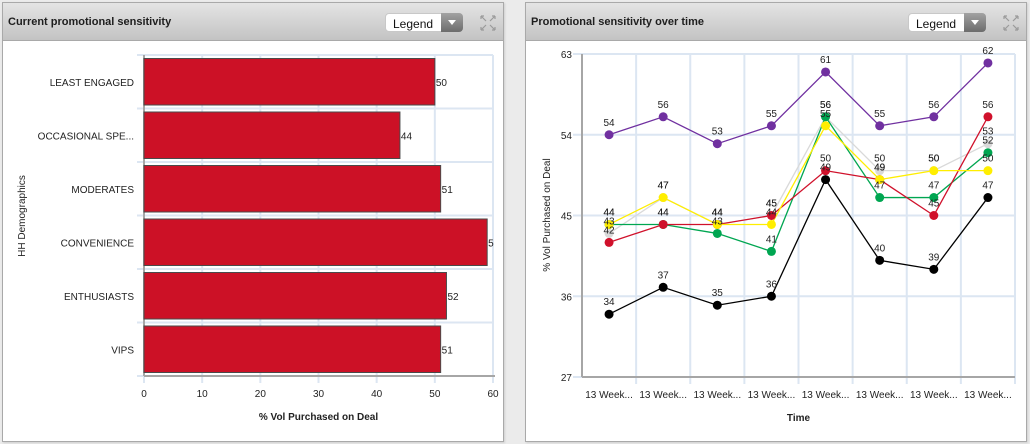 This screenshot has width=1030, height=444. I want to click on y-tick-label: 63, so click(567, 55).